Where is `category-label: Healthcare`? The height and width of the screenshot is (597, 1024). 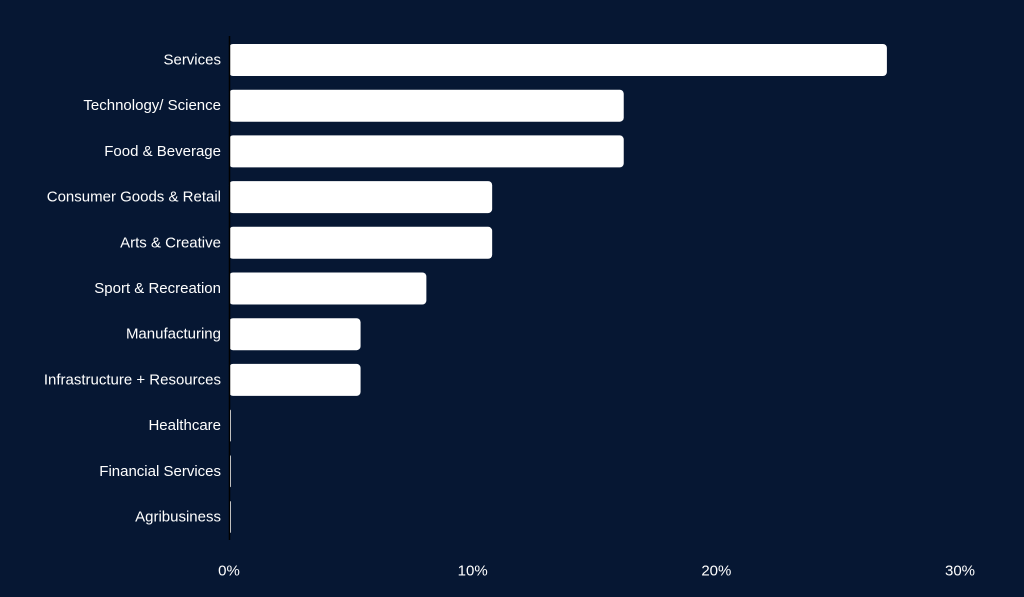
category-label: Healthcare is located at coordinates (184, 425).